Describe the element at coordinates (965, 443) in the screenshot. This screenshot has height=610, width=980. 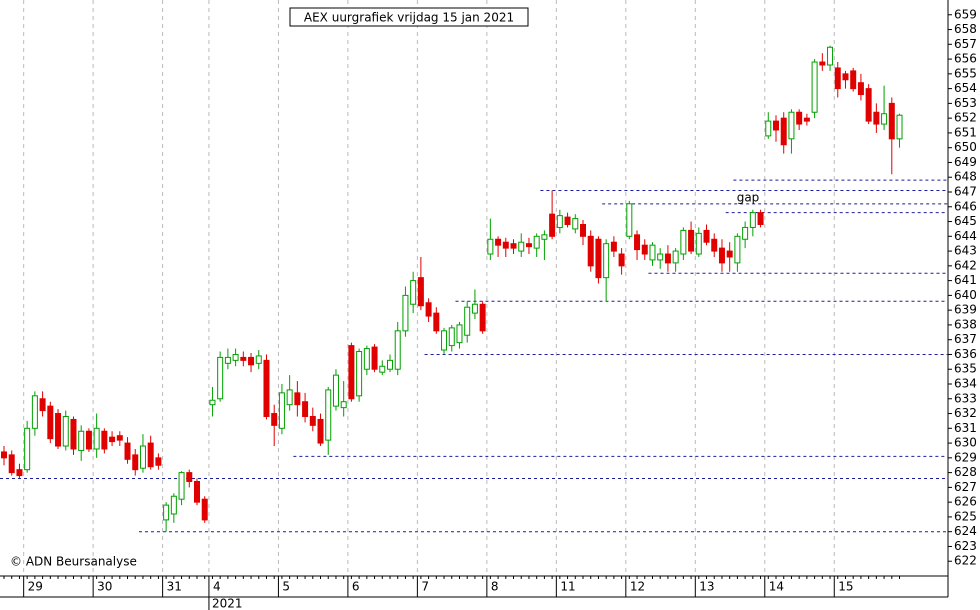
I see `y-tick-label: 630` at that location.